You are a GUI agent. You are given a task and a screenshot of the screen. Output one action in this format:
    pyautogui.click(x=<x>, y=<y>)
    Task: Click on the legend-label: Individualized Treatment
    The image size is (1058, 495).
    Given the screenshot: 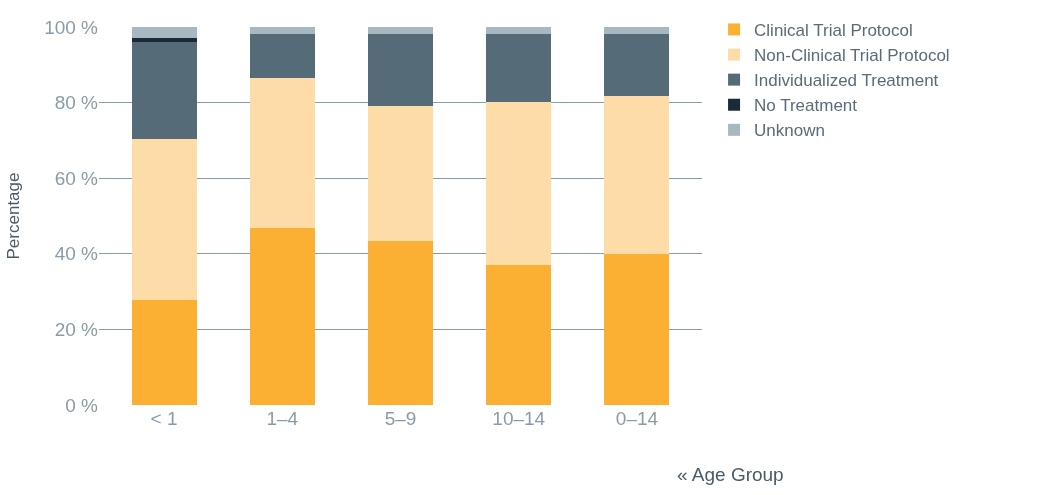 What is the action you would take?
    pyautogui.click(x=846, y=81)
    